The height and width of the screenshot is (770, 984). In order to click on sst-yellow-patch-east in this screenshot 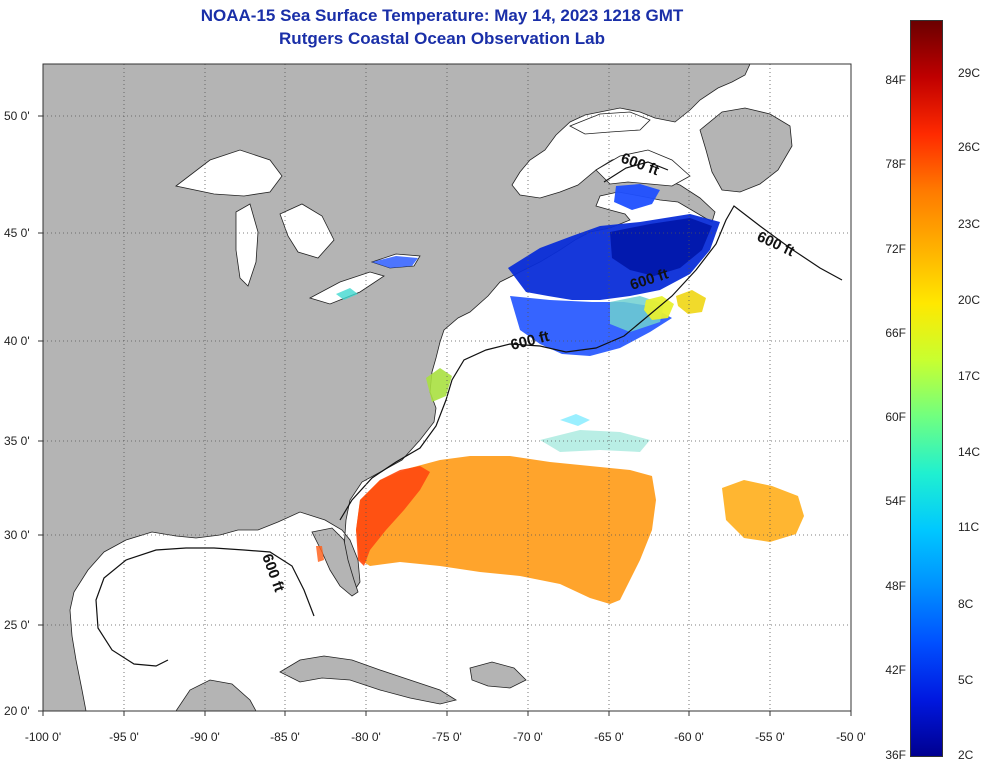, I will do `click(691, 302)`.